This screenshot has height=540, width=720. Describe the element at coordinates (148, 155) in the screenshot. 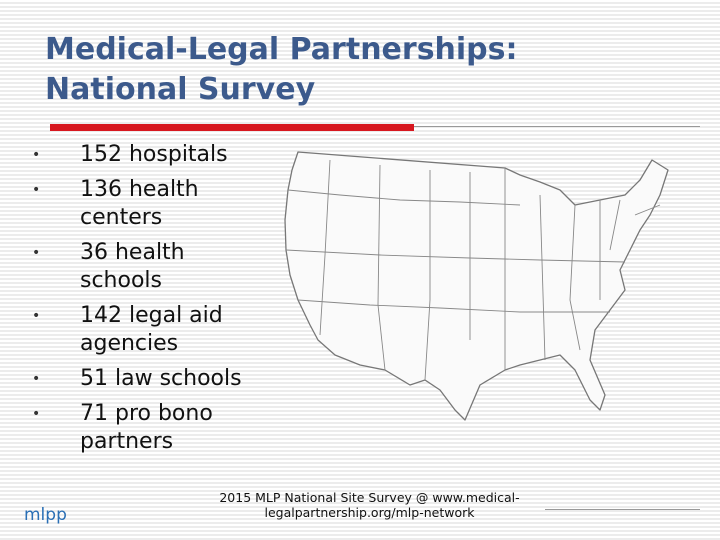

I see `bullet-item: 152 hospitals` at that location.